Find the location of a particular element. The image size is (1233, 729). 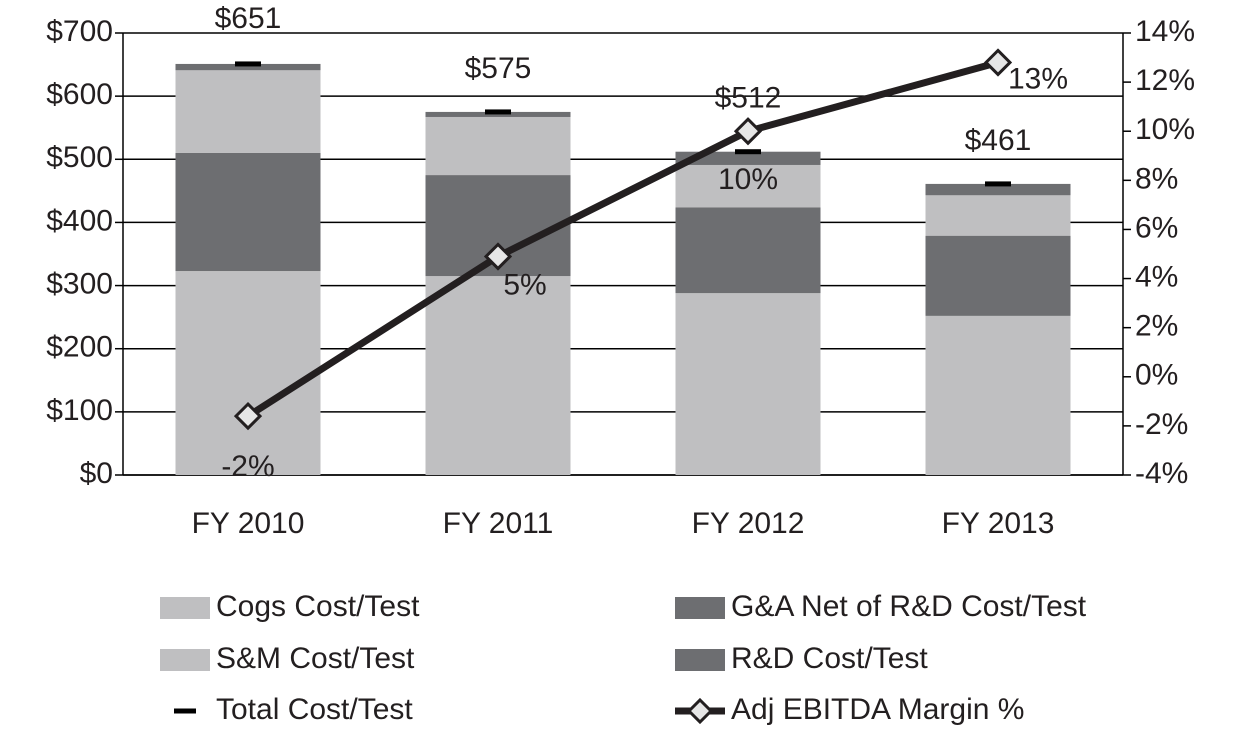

y-tick-label: $200 is located at coordinates (79, 347).